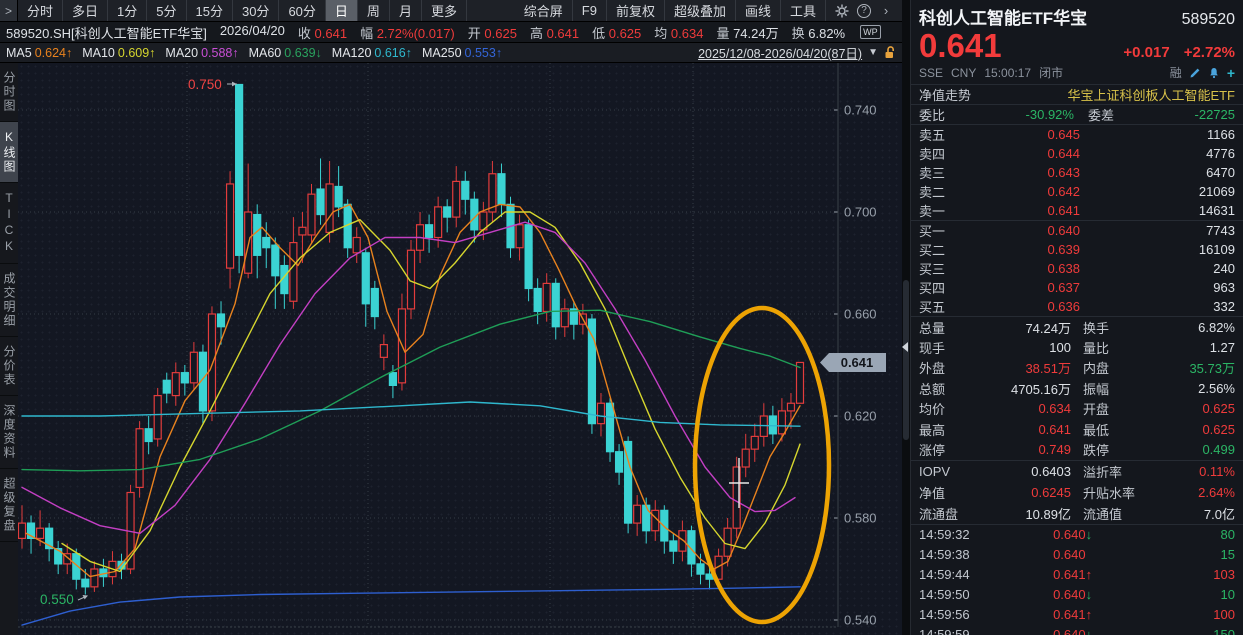  What do you see at coordinates (406, 10) in the screenshot?
I see `period-tab: 月` at bounding box center [406, 10].